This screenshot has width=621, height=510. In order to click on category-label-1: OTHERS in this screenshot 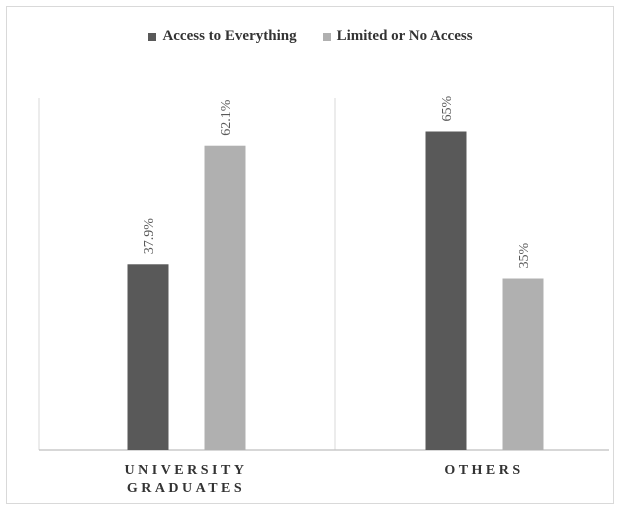, I will do `click(484, 471)`.